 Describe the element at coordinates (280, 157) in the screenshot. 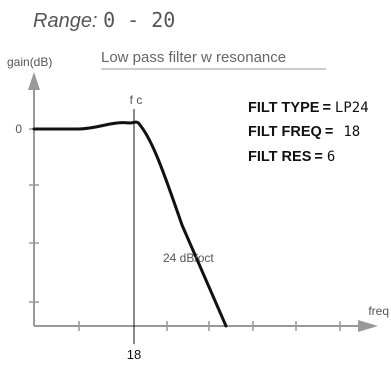

I see `param-name: FILT RES` at that location.